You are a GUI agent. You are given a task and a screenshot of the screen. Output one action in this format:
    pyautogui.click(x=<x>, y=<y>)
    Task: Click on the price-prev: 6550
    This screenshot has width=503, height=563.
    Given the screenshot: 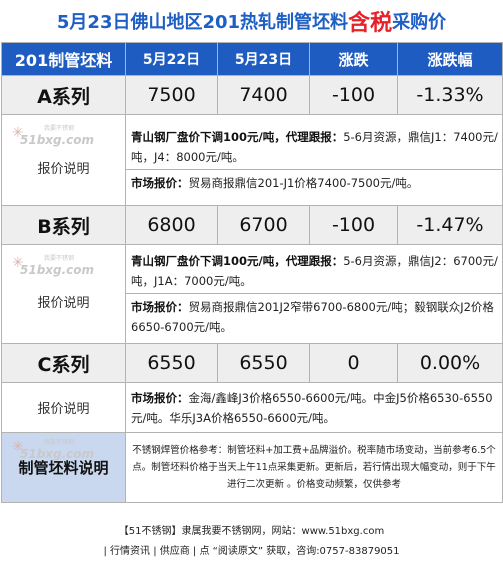 What is the action you would take?
    pyautogui.click(x=171, y=363)
    